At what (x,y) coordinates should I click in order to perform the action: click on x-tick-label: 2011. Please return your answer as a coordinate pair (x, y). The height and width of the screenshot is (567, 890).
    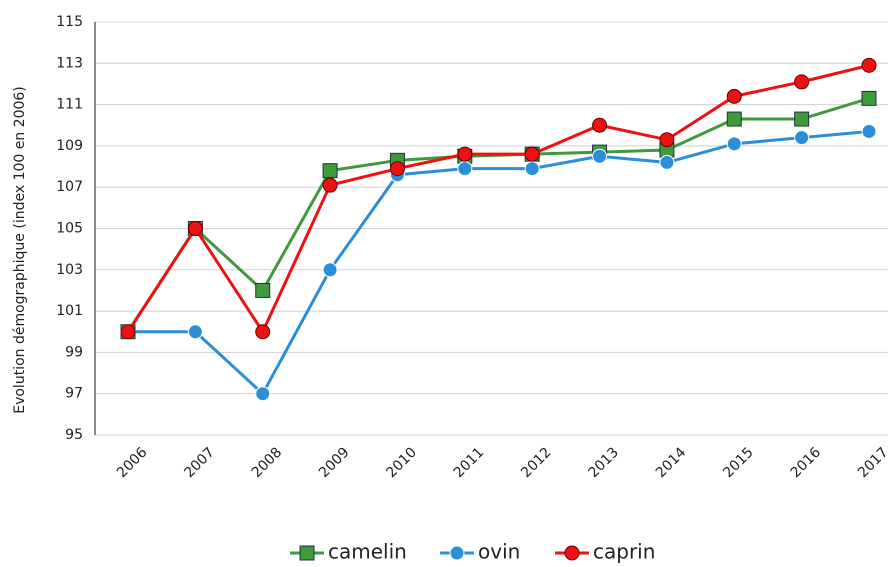
    Looking at the image, I should click on (469, 462).